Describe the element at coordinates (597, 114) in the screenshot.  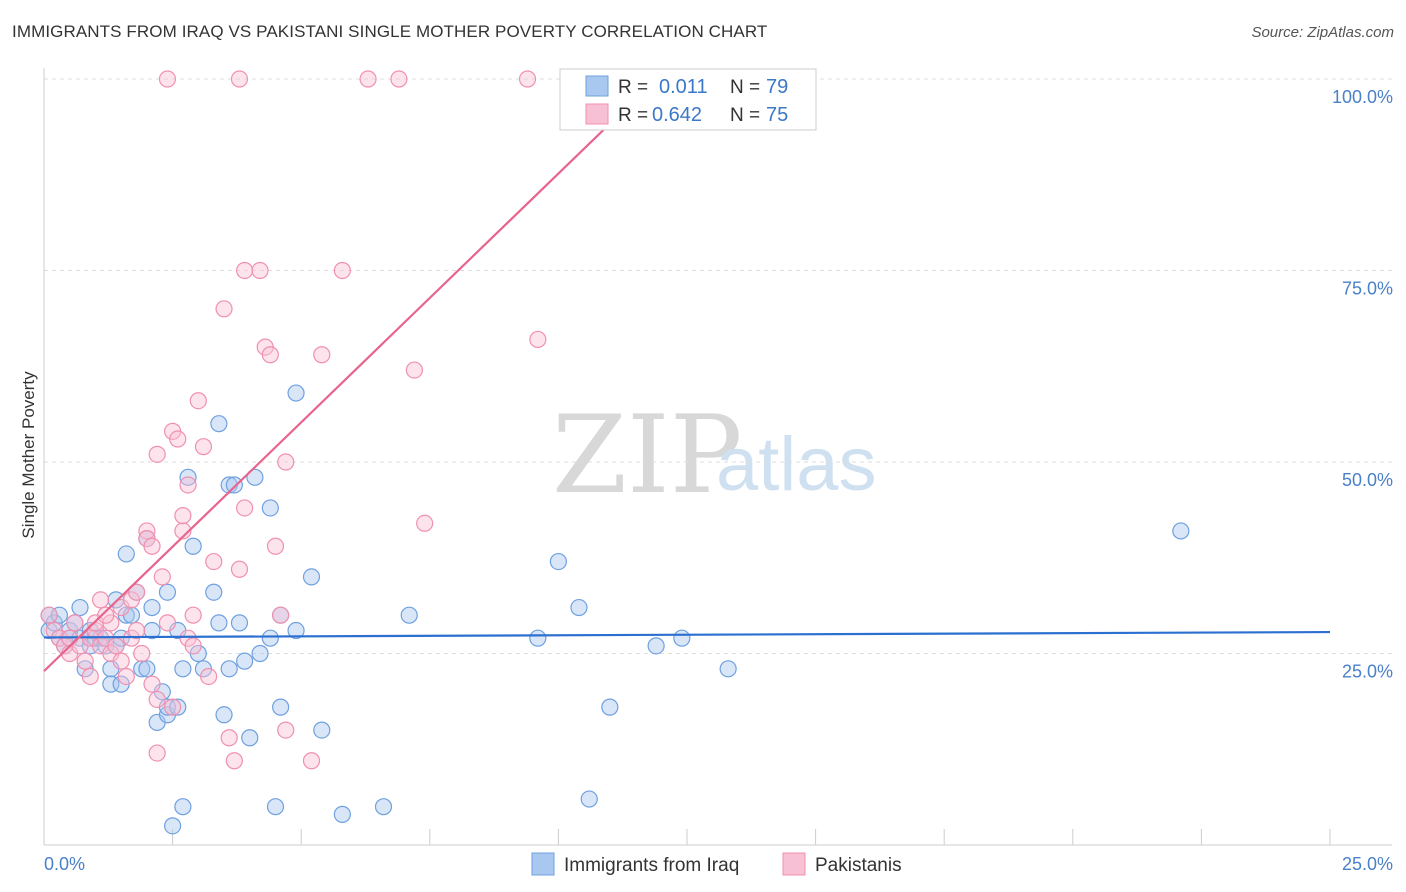
I see `legend-swatch-pakistanis` at that location.